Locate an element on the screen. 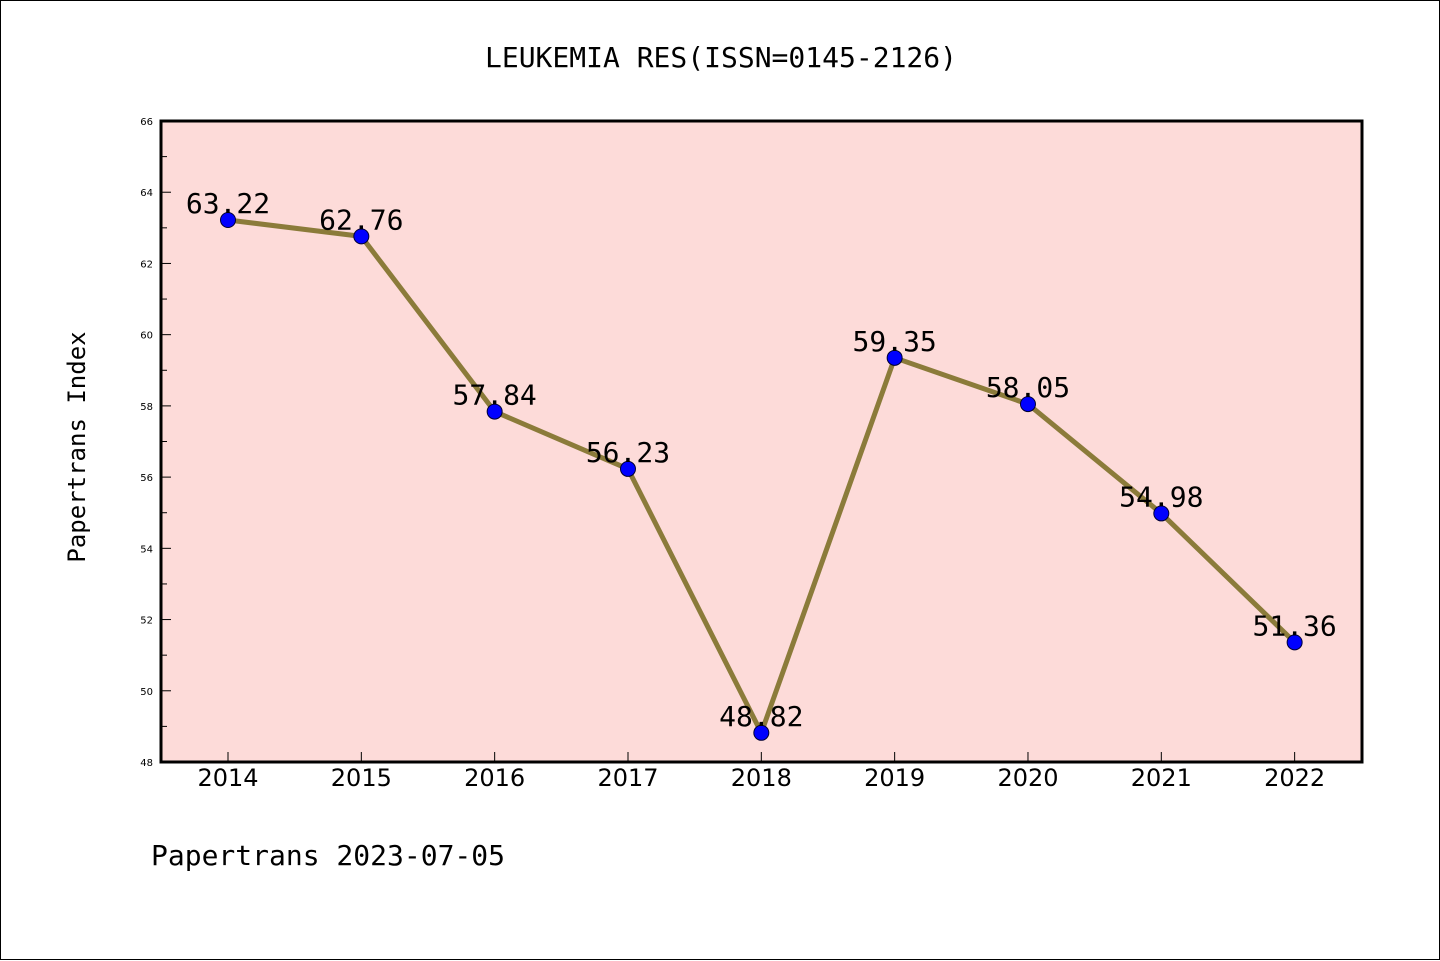 Image resolution: width=1440 pixels, height=961 pixels. data-label: 51.36 is located at coordinates (1294, 625).